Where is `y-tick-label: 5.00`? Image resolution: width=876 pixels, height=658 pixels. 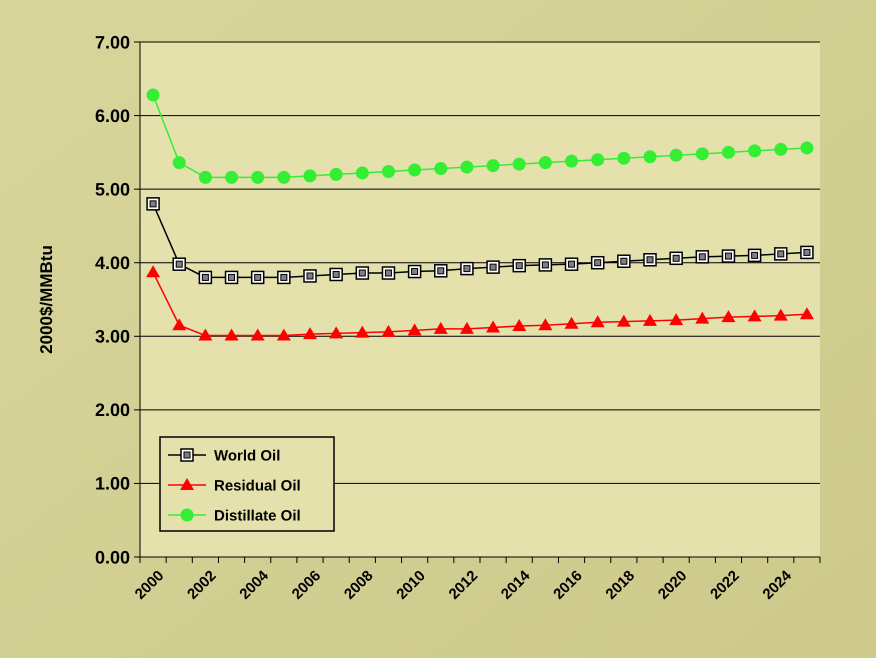 y-tick-label: 5.00 is located at coordinates (112, 189).